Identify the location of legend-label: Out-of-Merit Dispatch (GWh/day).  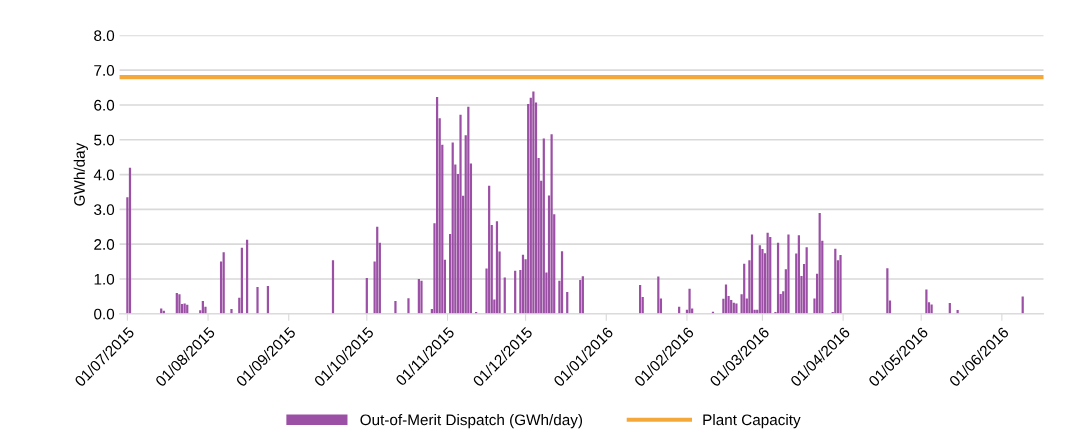
(471, 421).